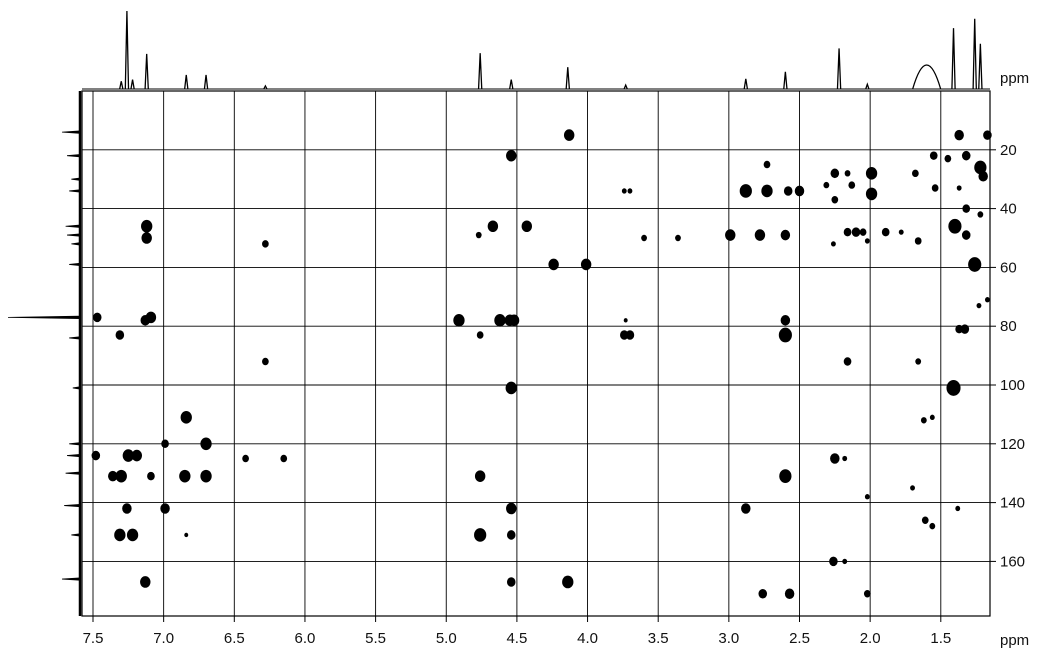 Image resolution: width=1045 pixels, height=656 pixels. I want to click on x-tick-label: 5.0, so click(446, 638).